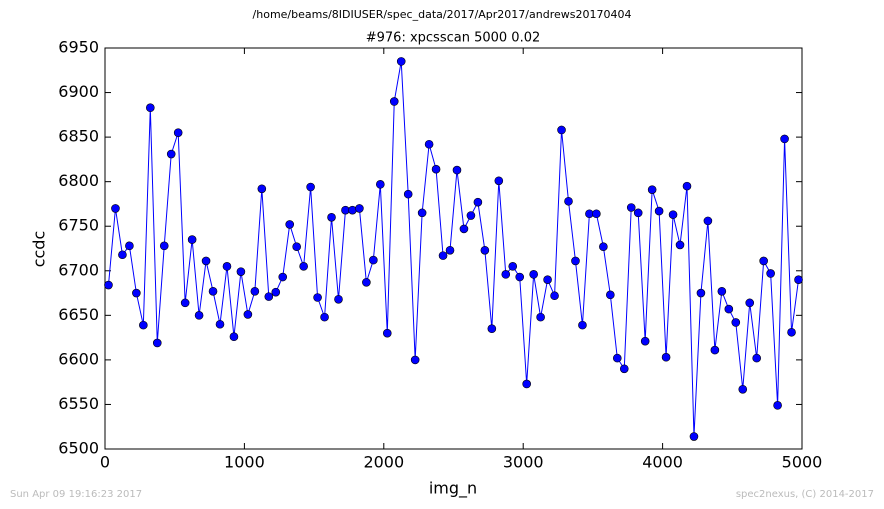 This screenshot has width=884, height=509. I want to click on y-tick-label: 6550, so click(78, 403).